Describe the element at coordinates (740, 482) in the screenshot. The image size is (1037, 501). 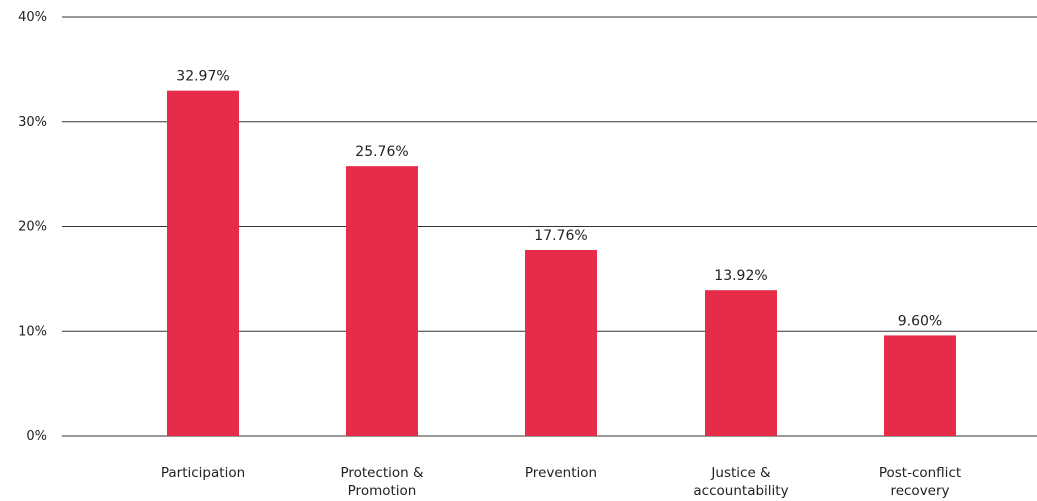
I see `x-category-label: Justice & accountability` at that location.